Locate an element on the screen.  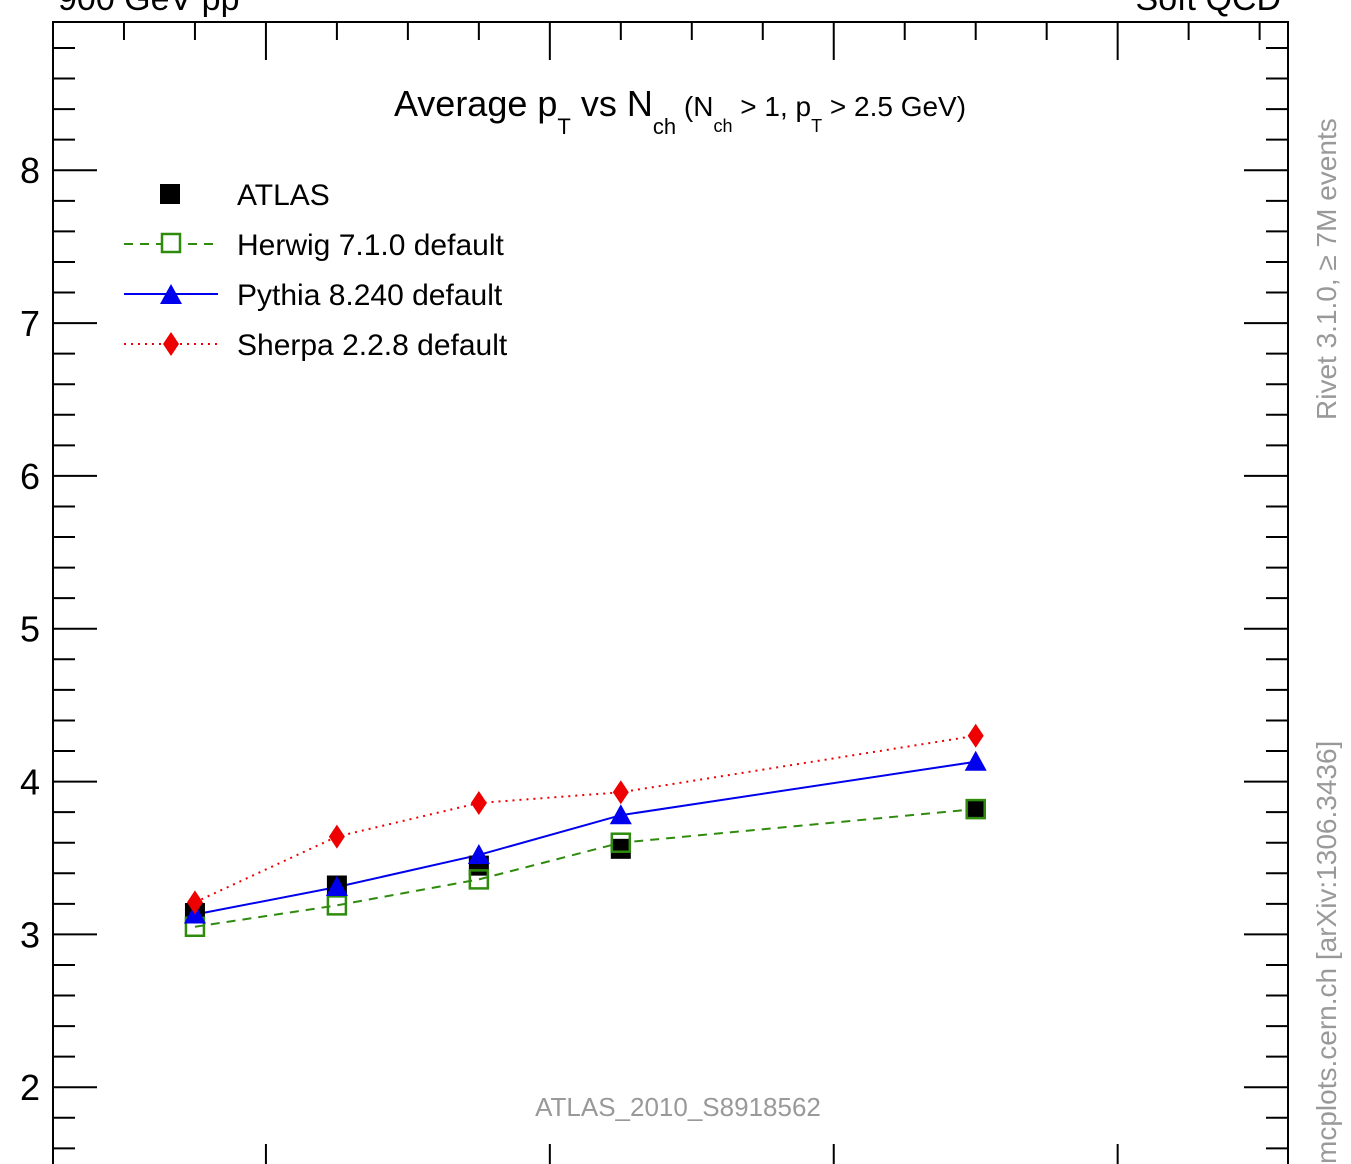
legend-label-atlas: ATLAS is located at coordinates (283, 195).